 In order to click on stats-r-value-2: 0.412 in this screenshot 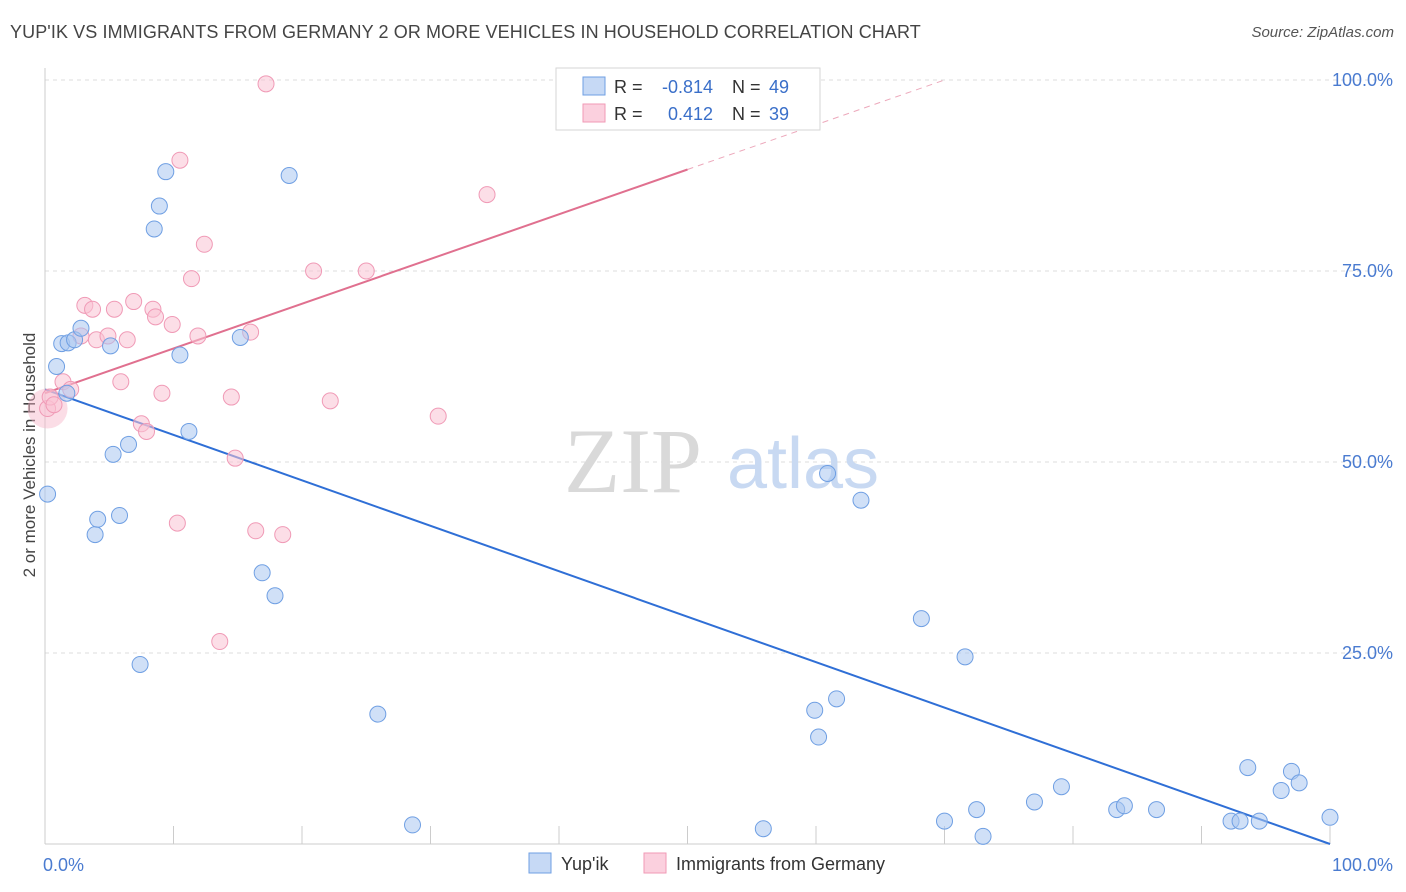, I will do `click(690, 114)`.